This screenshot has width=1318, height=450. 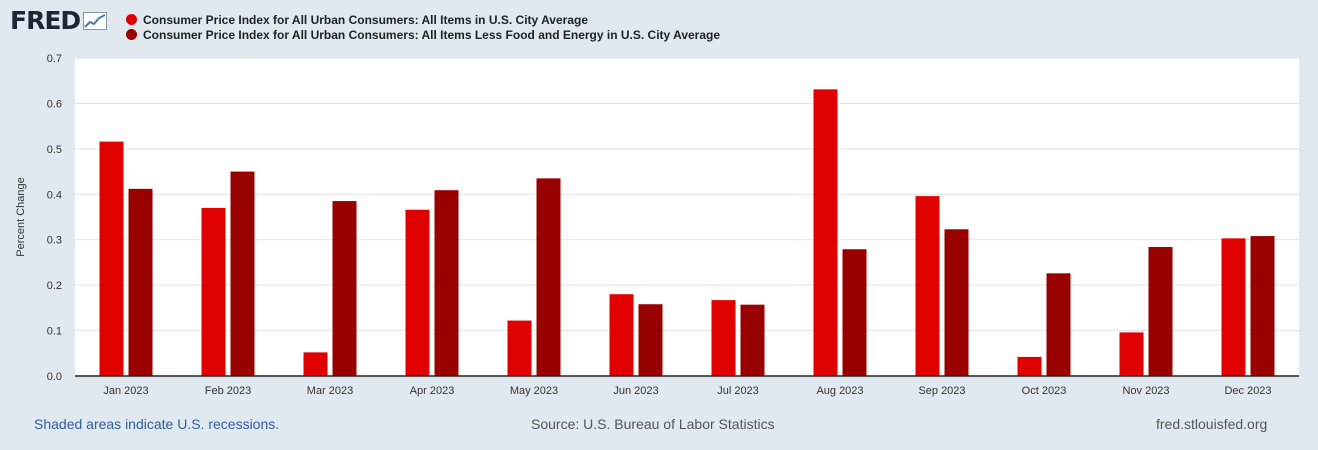 I want to click on site-link: fred.stlouisfed.org, so click(x=1212, y=424).